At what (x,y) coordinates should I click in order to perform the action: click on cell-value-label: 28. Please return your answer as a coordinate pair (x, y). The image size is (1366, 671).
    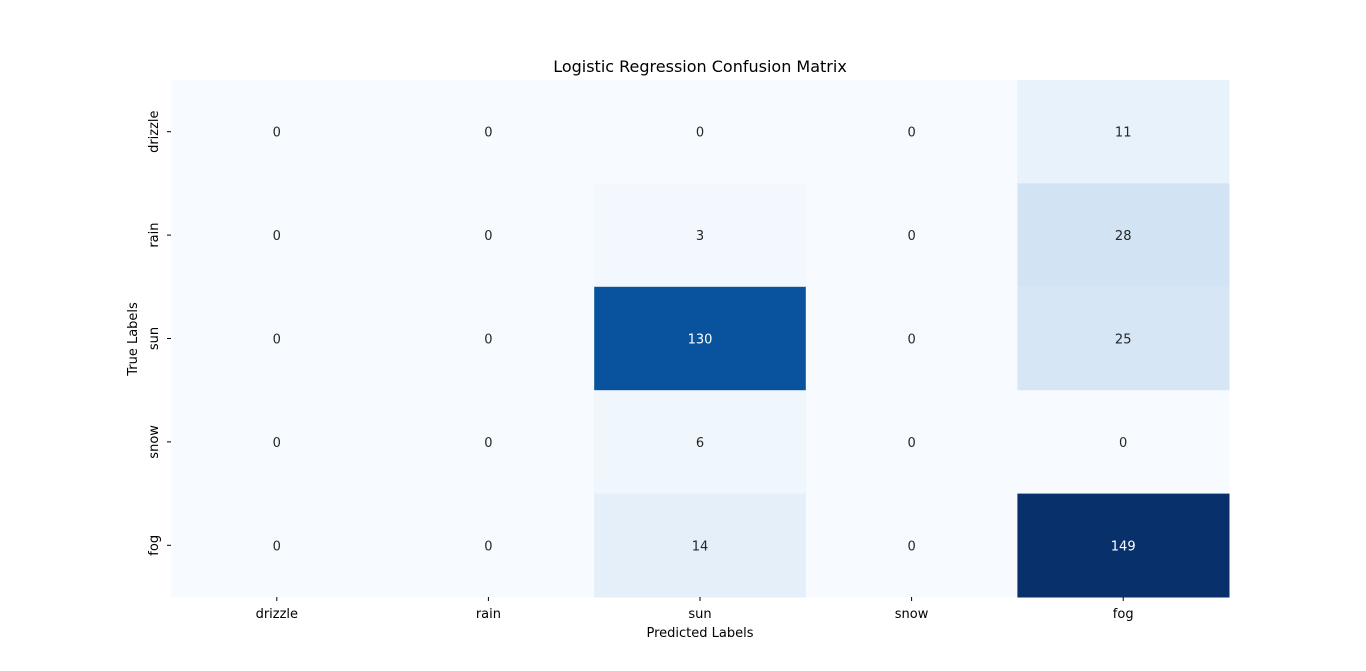
    Looking at the image, I should click on (1123, 236).